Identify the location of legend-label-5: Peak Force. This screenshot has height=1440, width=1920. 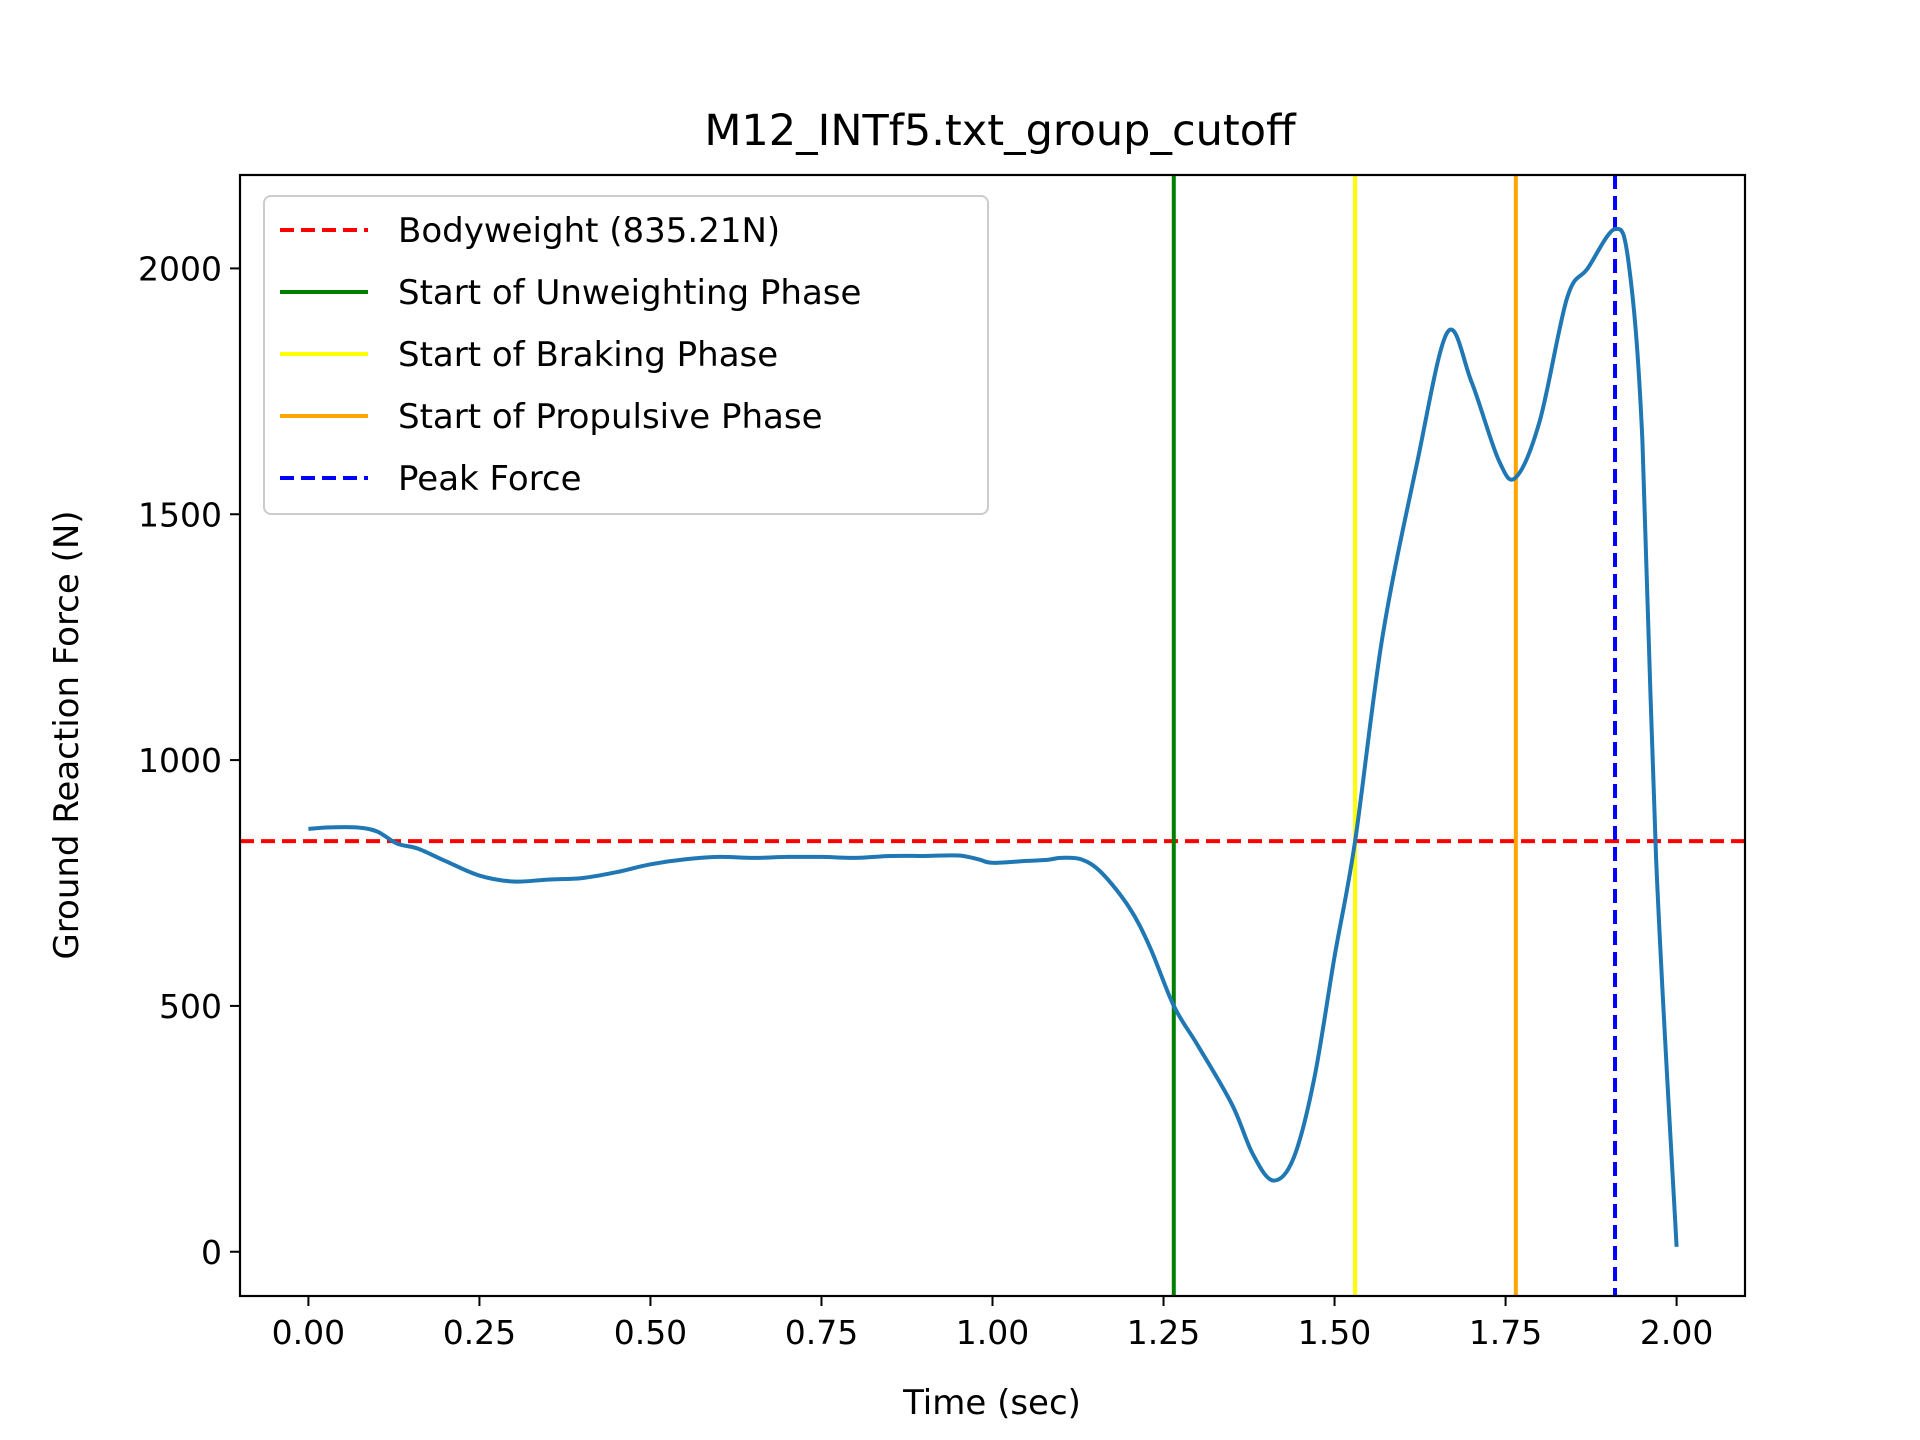
(490, 479).